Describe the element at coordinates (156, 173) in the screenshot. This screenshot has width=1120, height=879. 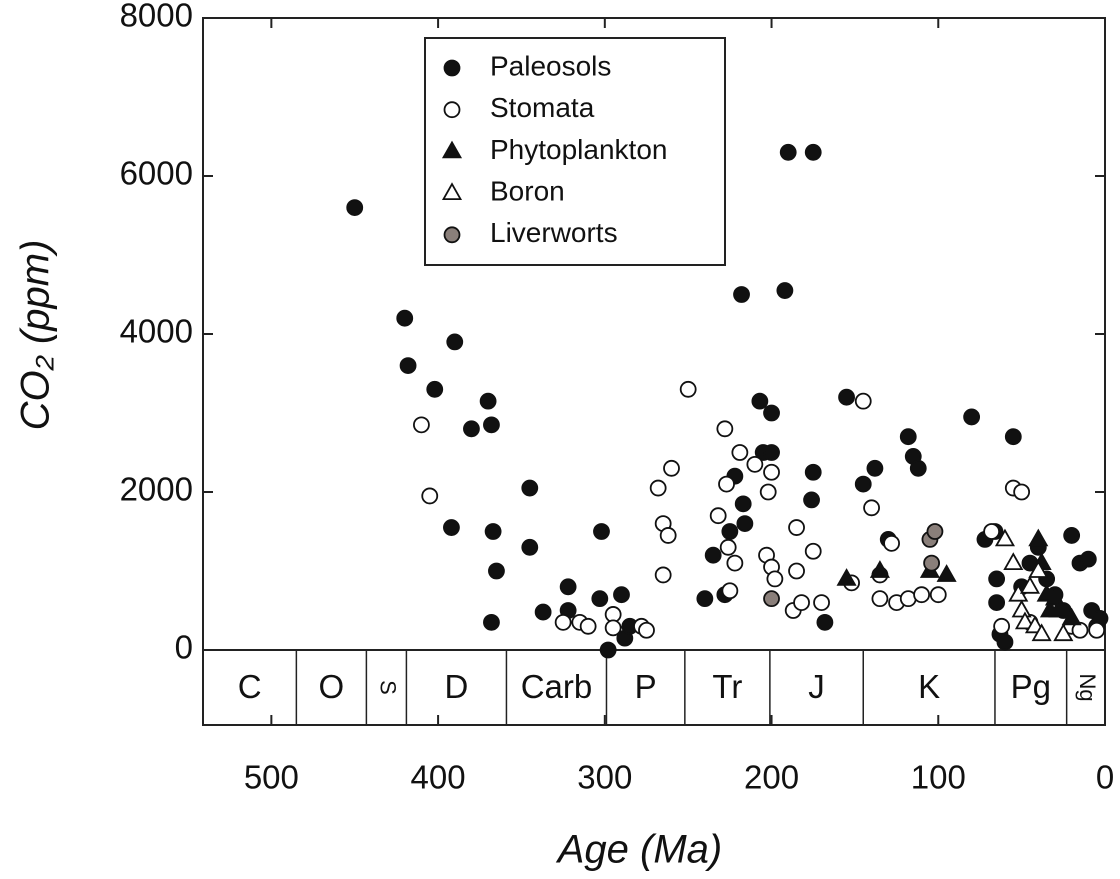
I see `y-tick-label: 6000` at that location.